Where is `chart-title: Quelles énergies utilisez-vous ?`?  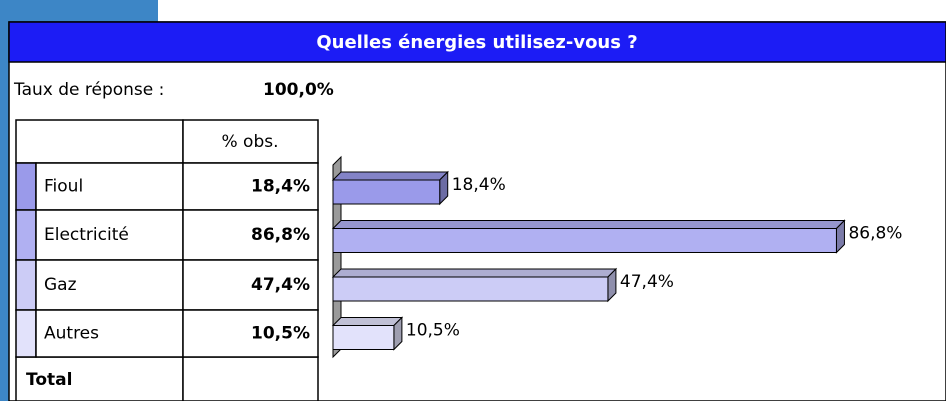 chart-title: Quelles énergies utilisez-vous ? is located at coordinates (476, 42).